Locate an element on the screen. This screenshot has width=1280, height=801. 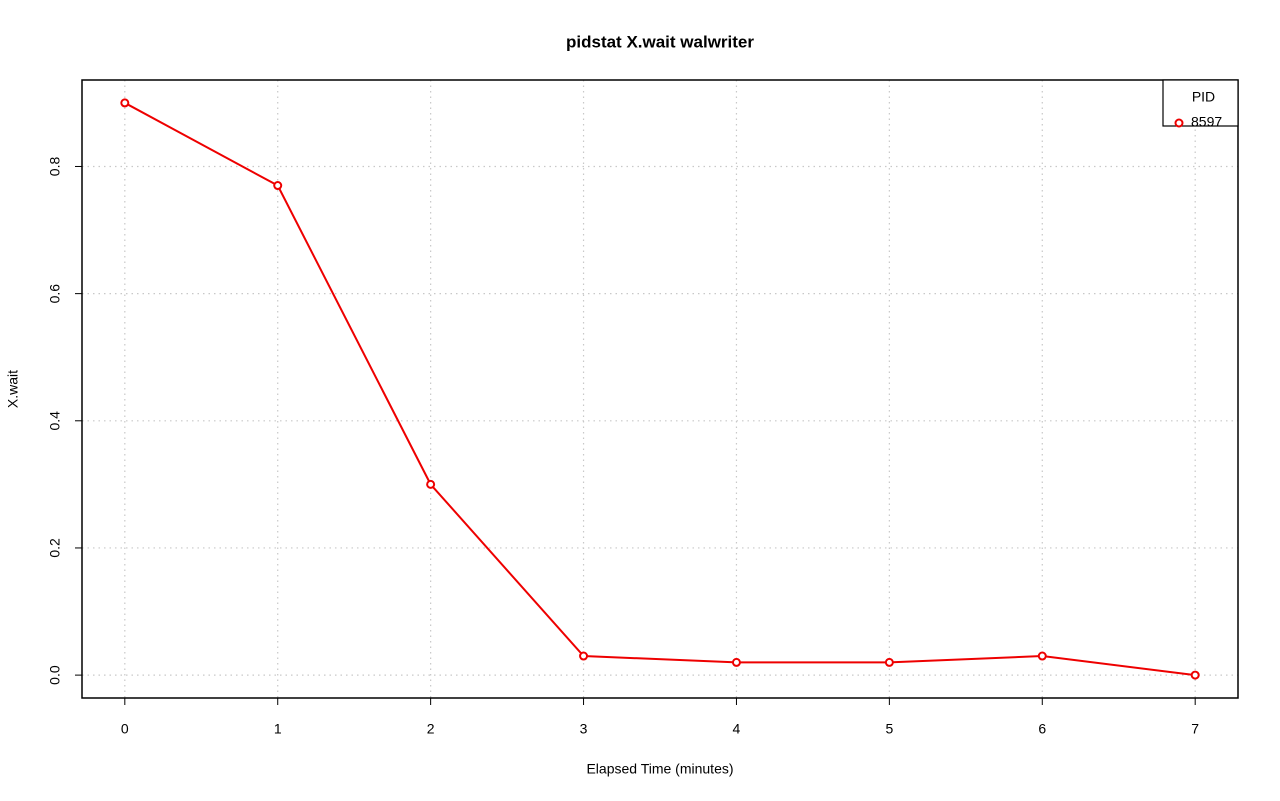
y-tick-label: 0.2 is located at coordinates (55, 548).